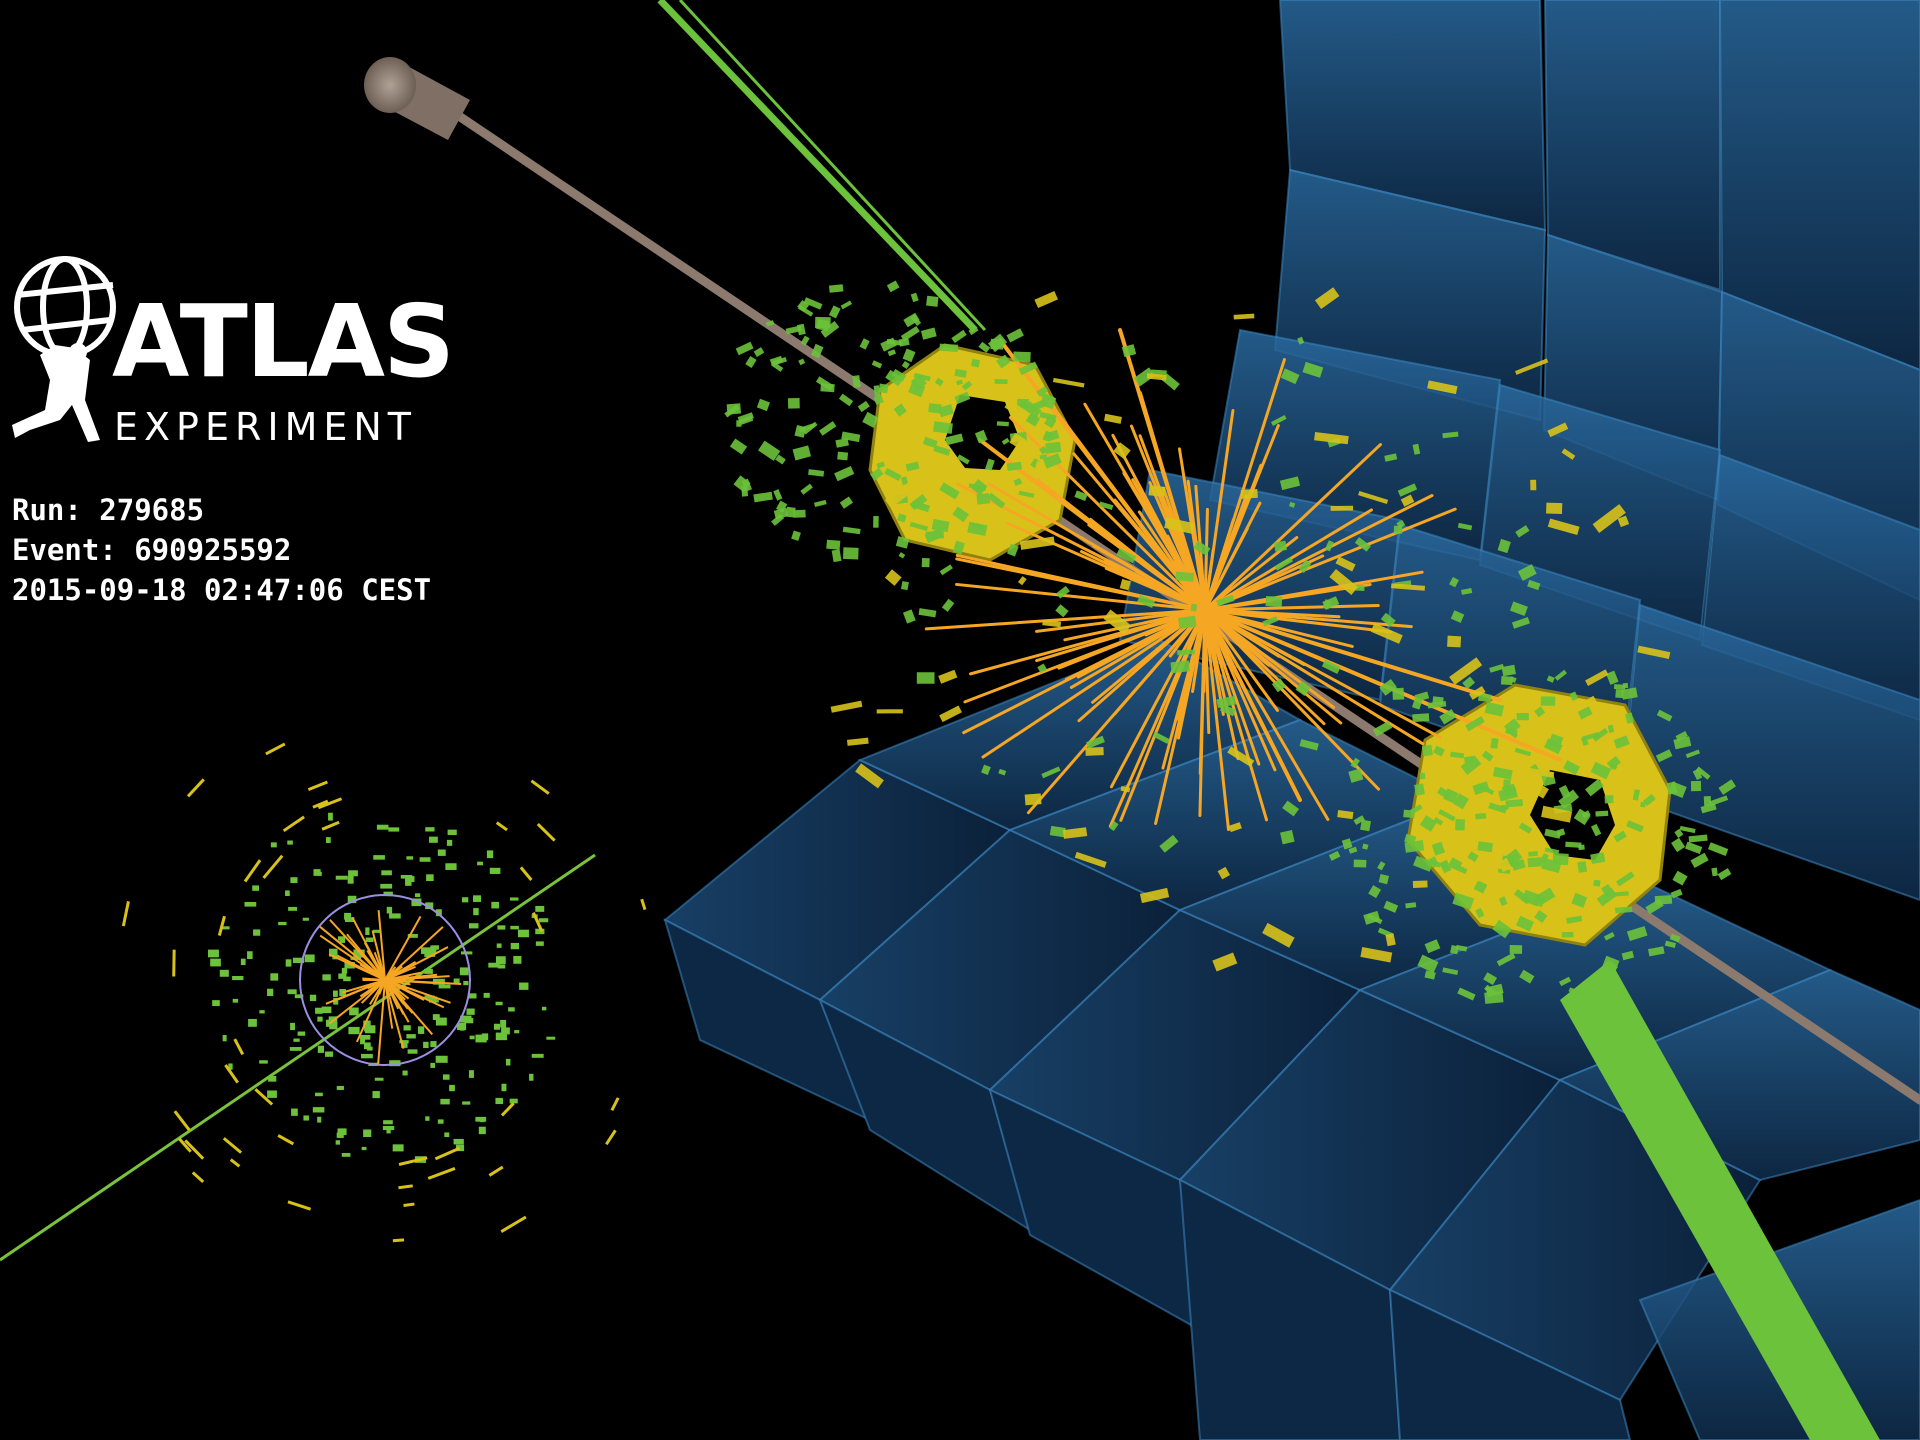 This screenshot has width=1920, height=1440. What do you see at coordinates (64, 349) in the screenshot?
I see `atlas-logo-icon` at bounding box center [64, 349].